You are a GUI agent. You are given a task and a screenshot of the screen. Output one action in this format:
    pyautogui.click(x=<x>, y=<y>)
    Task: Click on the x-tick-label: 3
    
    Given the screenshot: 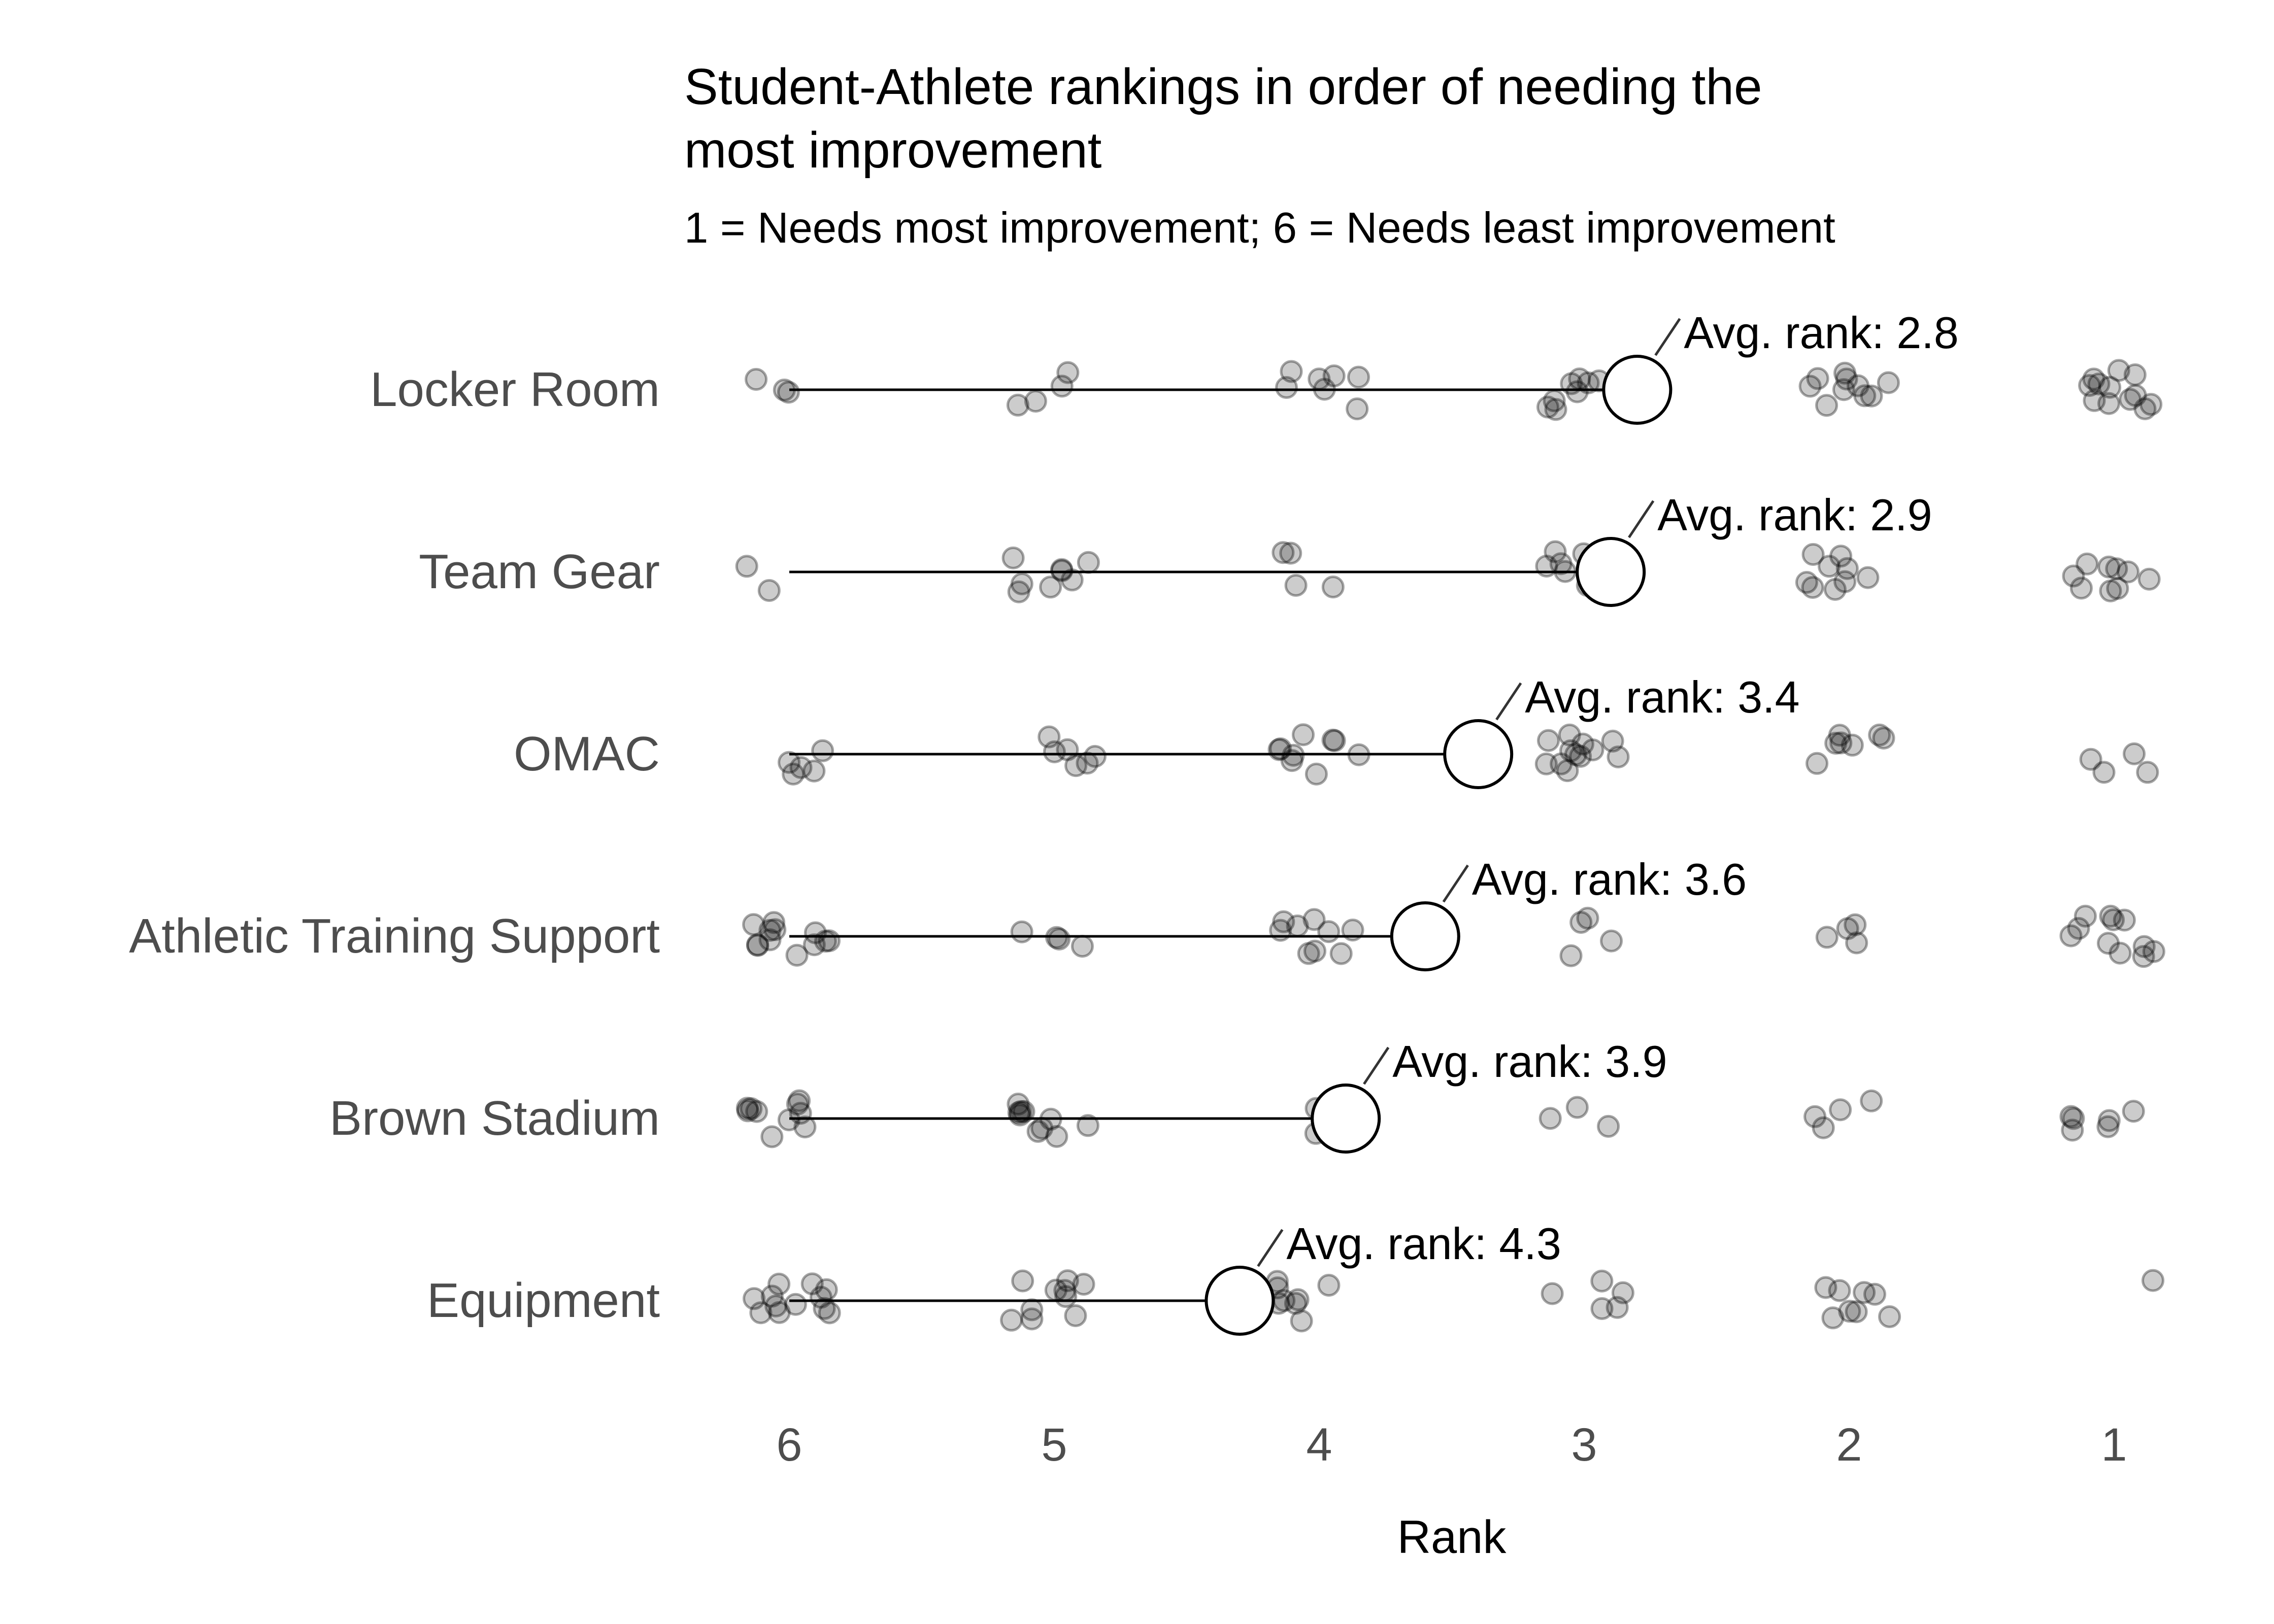 What is the action you would take?
    pyautogui.click(x=1584, y=1445)
    